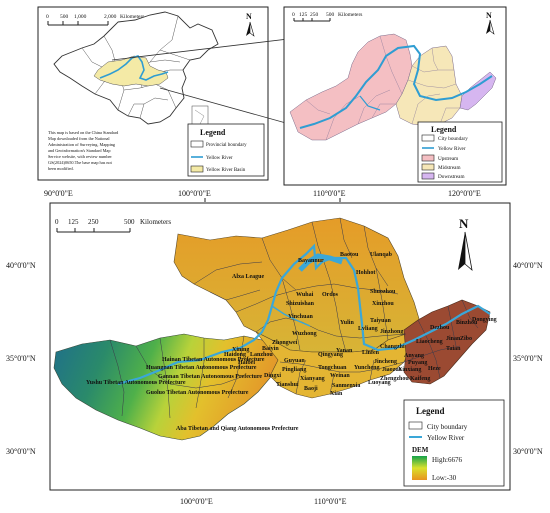 The height and width of the screenshot is (513, 550). I want to click on label-anyang: Anyang, so click(414, 356).